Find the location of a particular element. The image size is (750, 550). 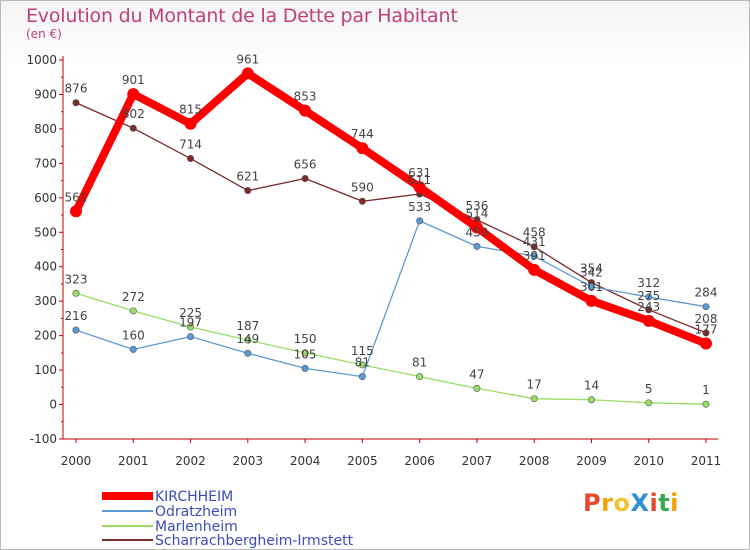

data-label: 611 is located at coordinates (419, 180).